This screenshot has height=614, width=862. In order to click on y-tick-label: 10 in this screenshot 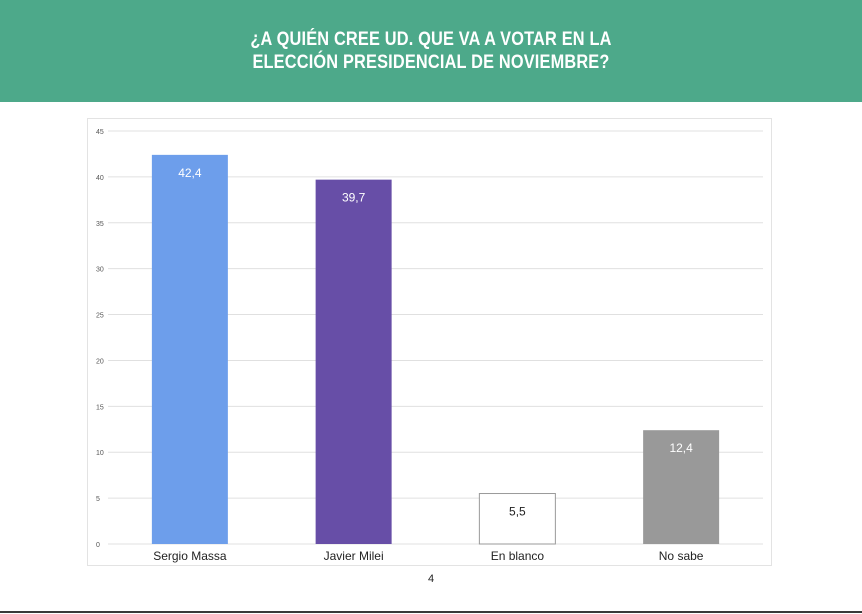, I will do `click(100, 453)`.